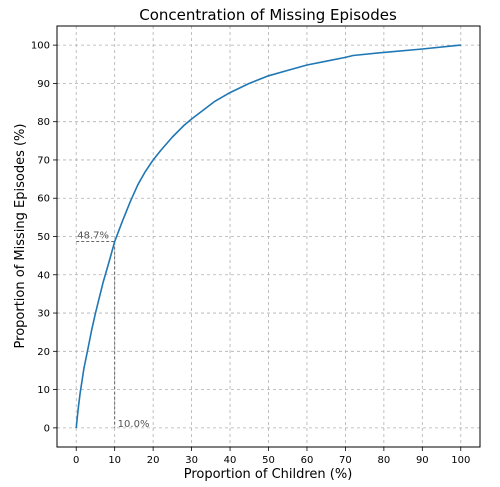 The image size is (500, 487). I want to click on annotation-x-value: 10.0%, so click(134, 424).